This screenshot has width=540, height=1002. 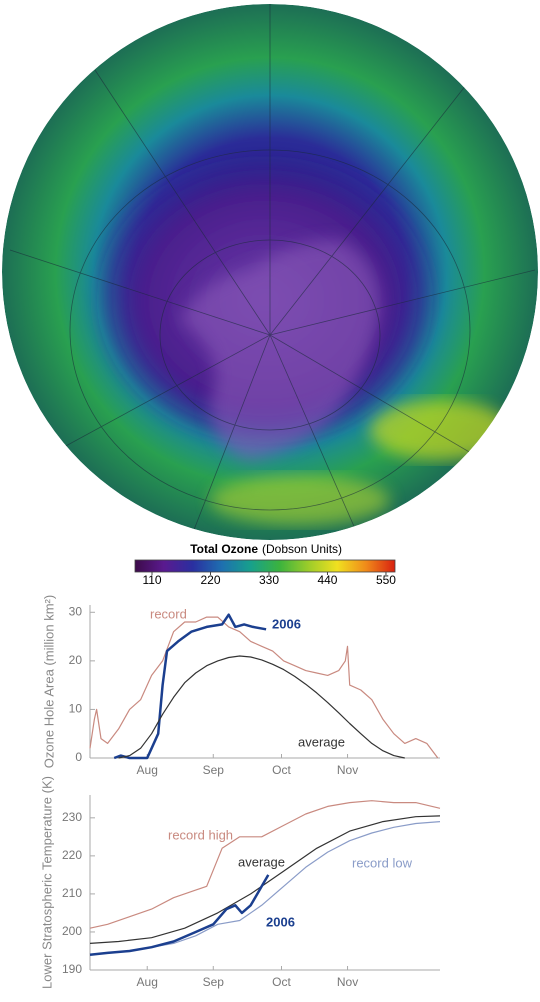 What do you see at coordinates (224, 549) in the screenshot?
I see `colorbar-title: Total Ozone` at bounding box center [224, 549].